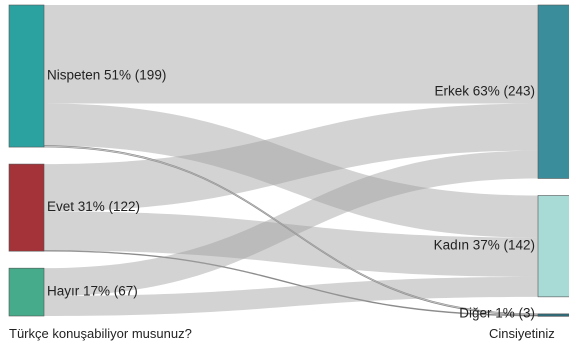  What do you see at coordinates (106, 75) in the screenshot?
I see `node-label-nispeten: Nispeten 51% (199)` at bounding box center [106, 75].